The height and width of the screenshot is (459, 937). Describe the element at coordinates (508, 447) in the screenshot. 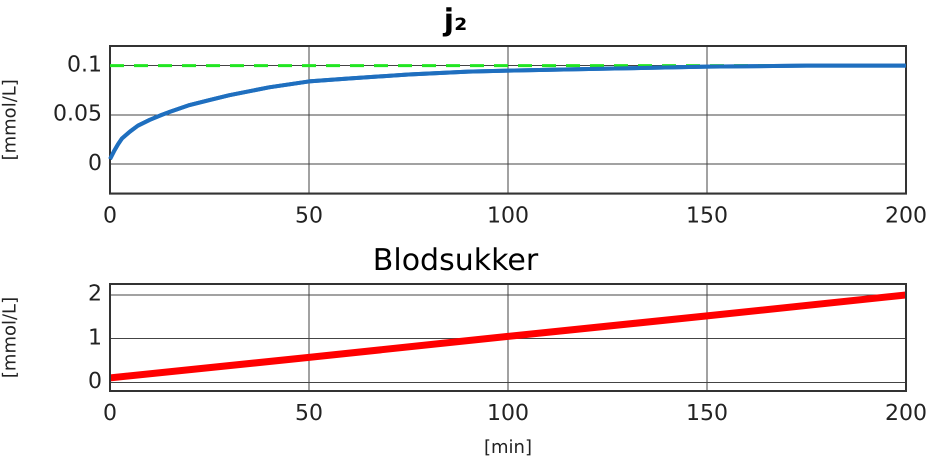

I see `x-axis-title: [min]` at that location.